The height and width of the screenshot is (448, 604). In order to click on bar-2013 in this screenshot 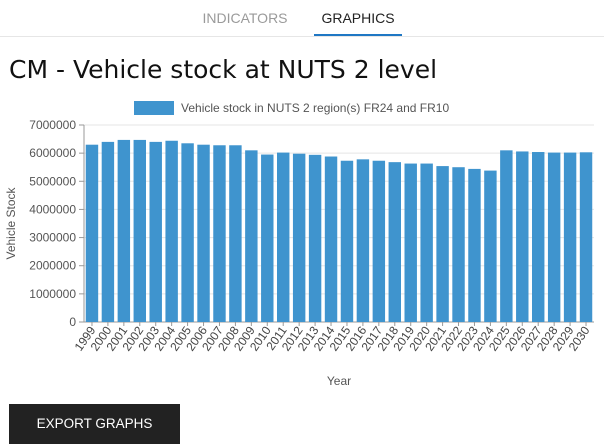, I will do `click(315, 238)`.